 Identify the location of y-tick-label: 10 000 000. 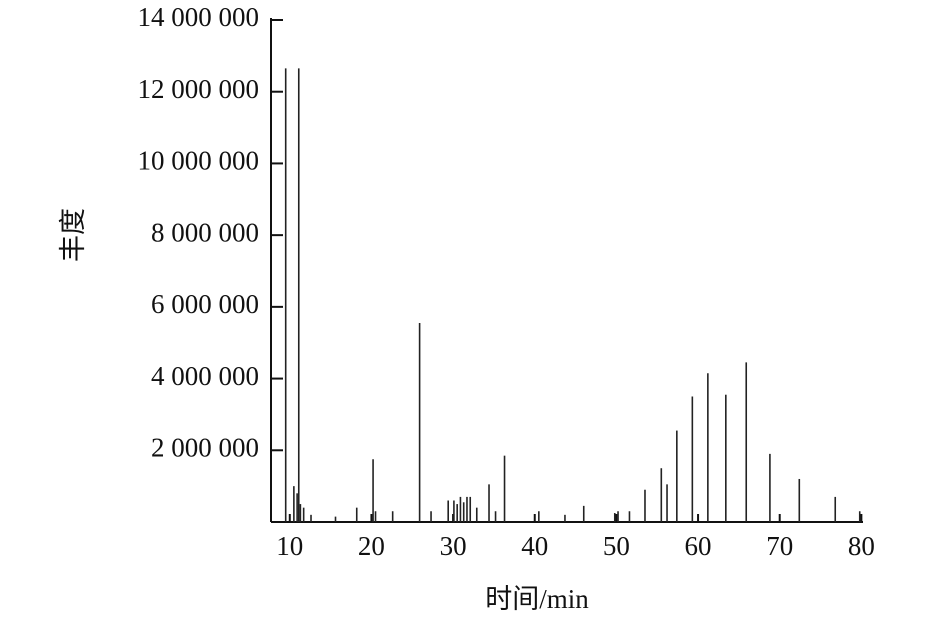
(199, 161).